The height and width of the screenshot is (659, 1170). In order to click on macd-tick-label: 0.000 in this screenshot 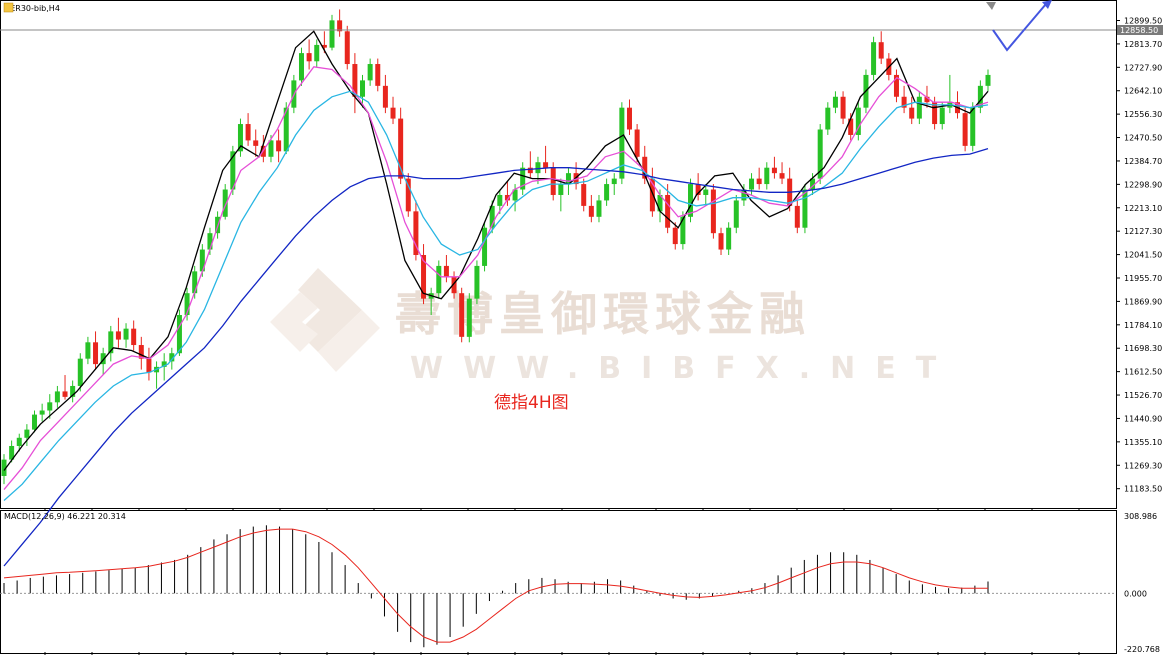, I will do `click(1135, 593)`.